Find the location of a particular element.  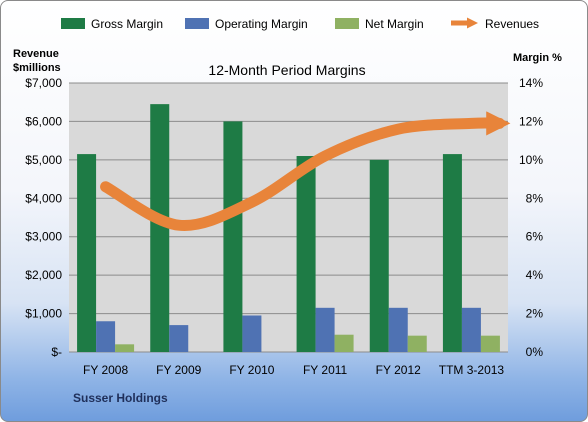

right-tick-label: 0% is located at coordinates (535, 352).